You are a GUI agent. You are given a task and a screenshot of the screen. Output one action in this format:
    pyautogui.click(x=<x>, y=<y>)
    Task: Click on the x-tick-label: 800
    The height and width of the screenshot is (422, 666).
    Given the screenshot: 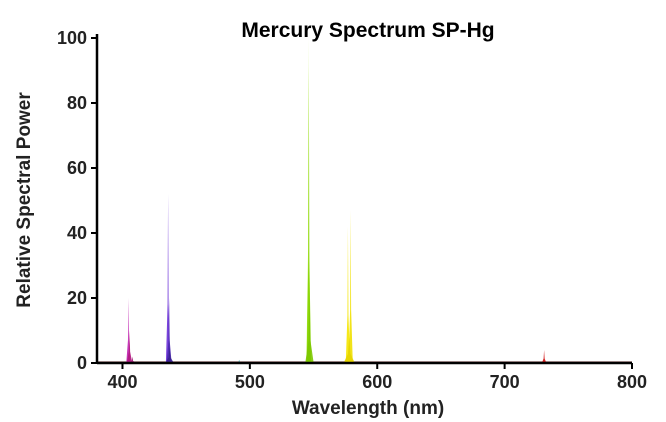 What is the action you would take?
    pyautogui.click(x=632, y=382)
    